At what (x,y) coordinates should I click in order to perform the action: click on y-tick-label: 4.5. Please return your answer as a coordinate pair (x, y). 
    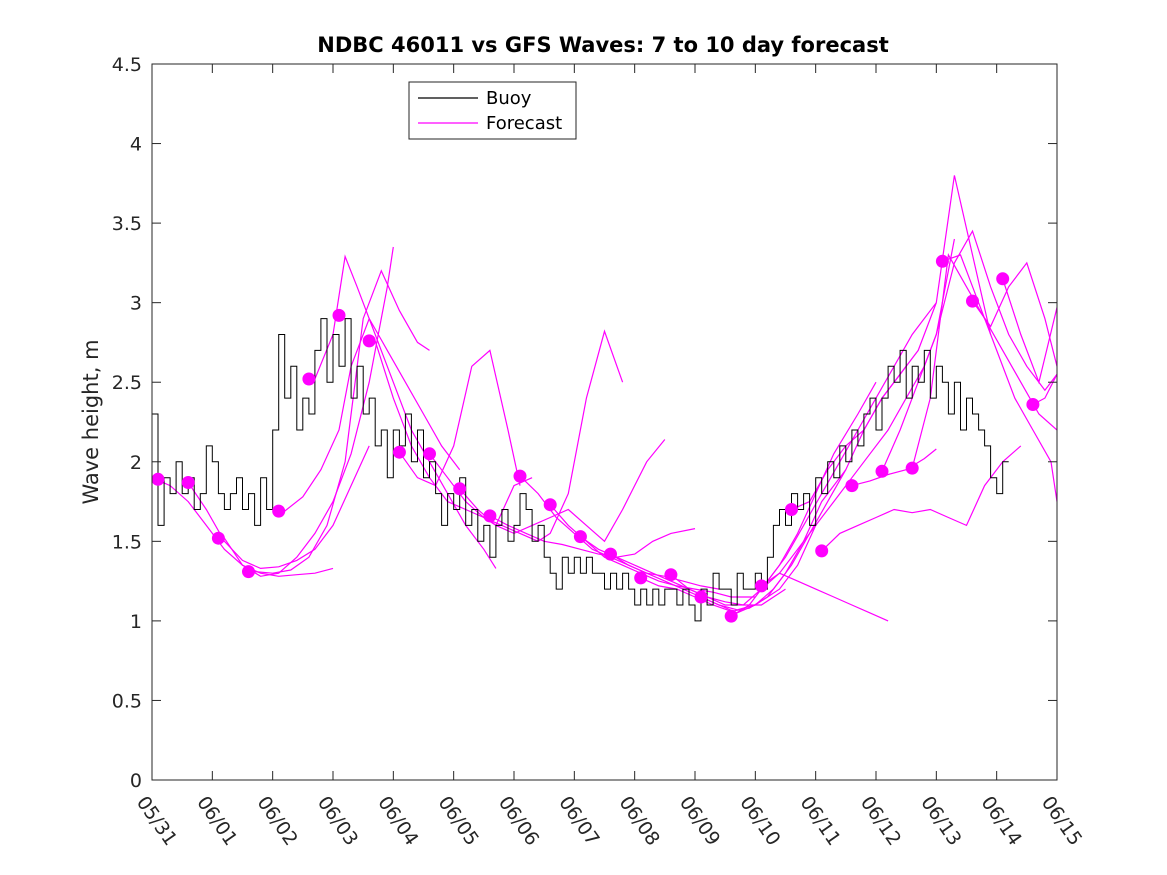
    Looking at the image, I should click on (127, 65).